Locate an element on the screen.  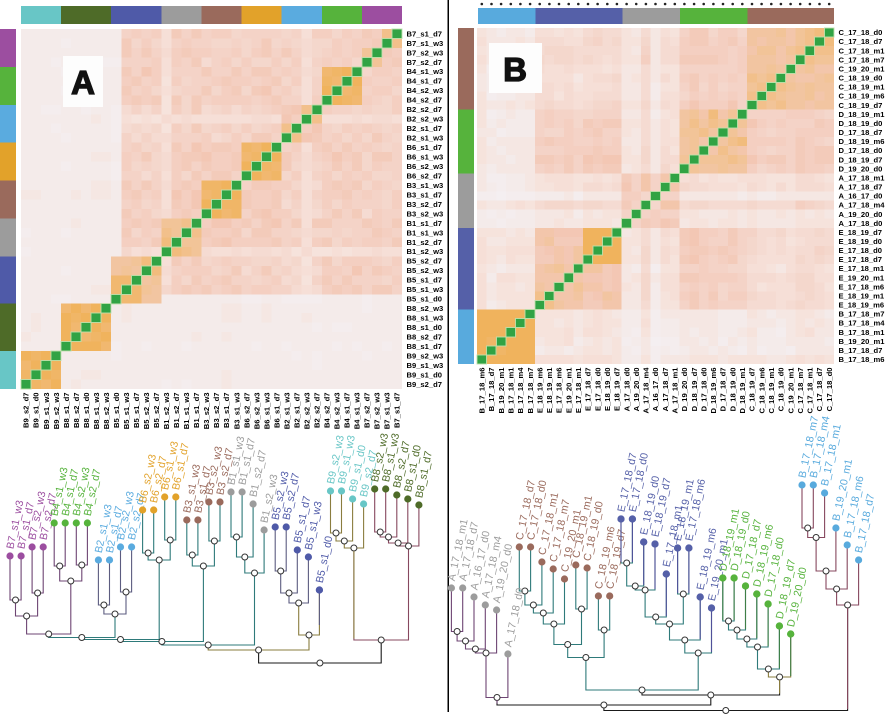
svg-text: B3_s2_d7 is located at coordinates (424, 204).